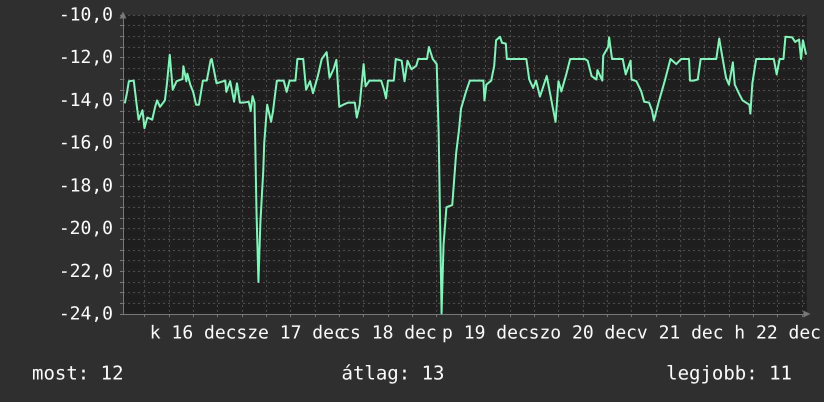  What do you see at coordinates (85, 271) in the screenshot?
I see `y-tick-label: -22,0` at bounding box center [85, 271].